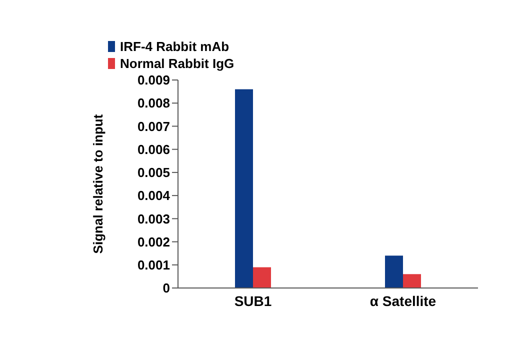 Image resolution: width=520 pixels, height=350 pixels. I want to click on y-tick-label: 0.006, so click(153, 149).